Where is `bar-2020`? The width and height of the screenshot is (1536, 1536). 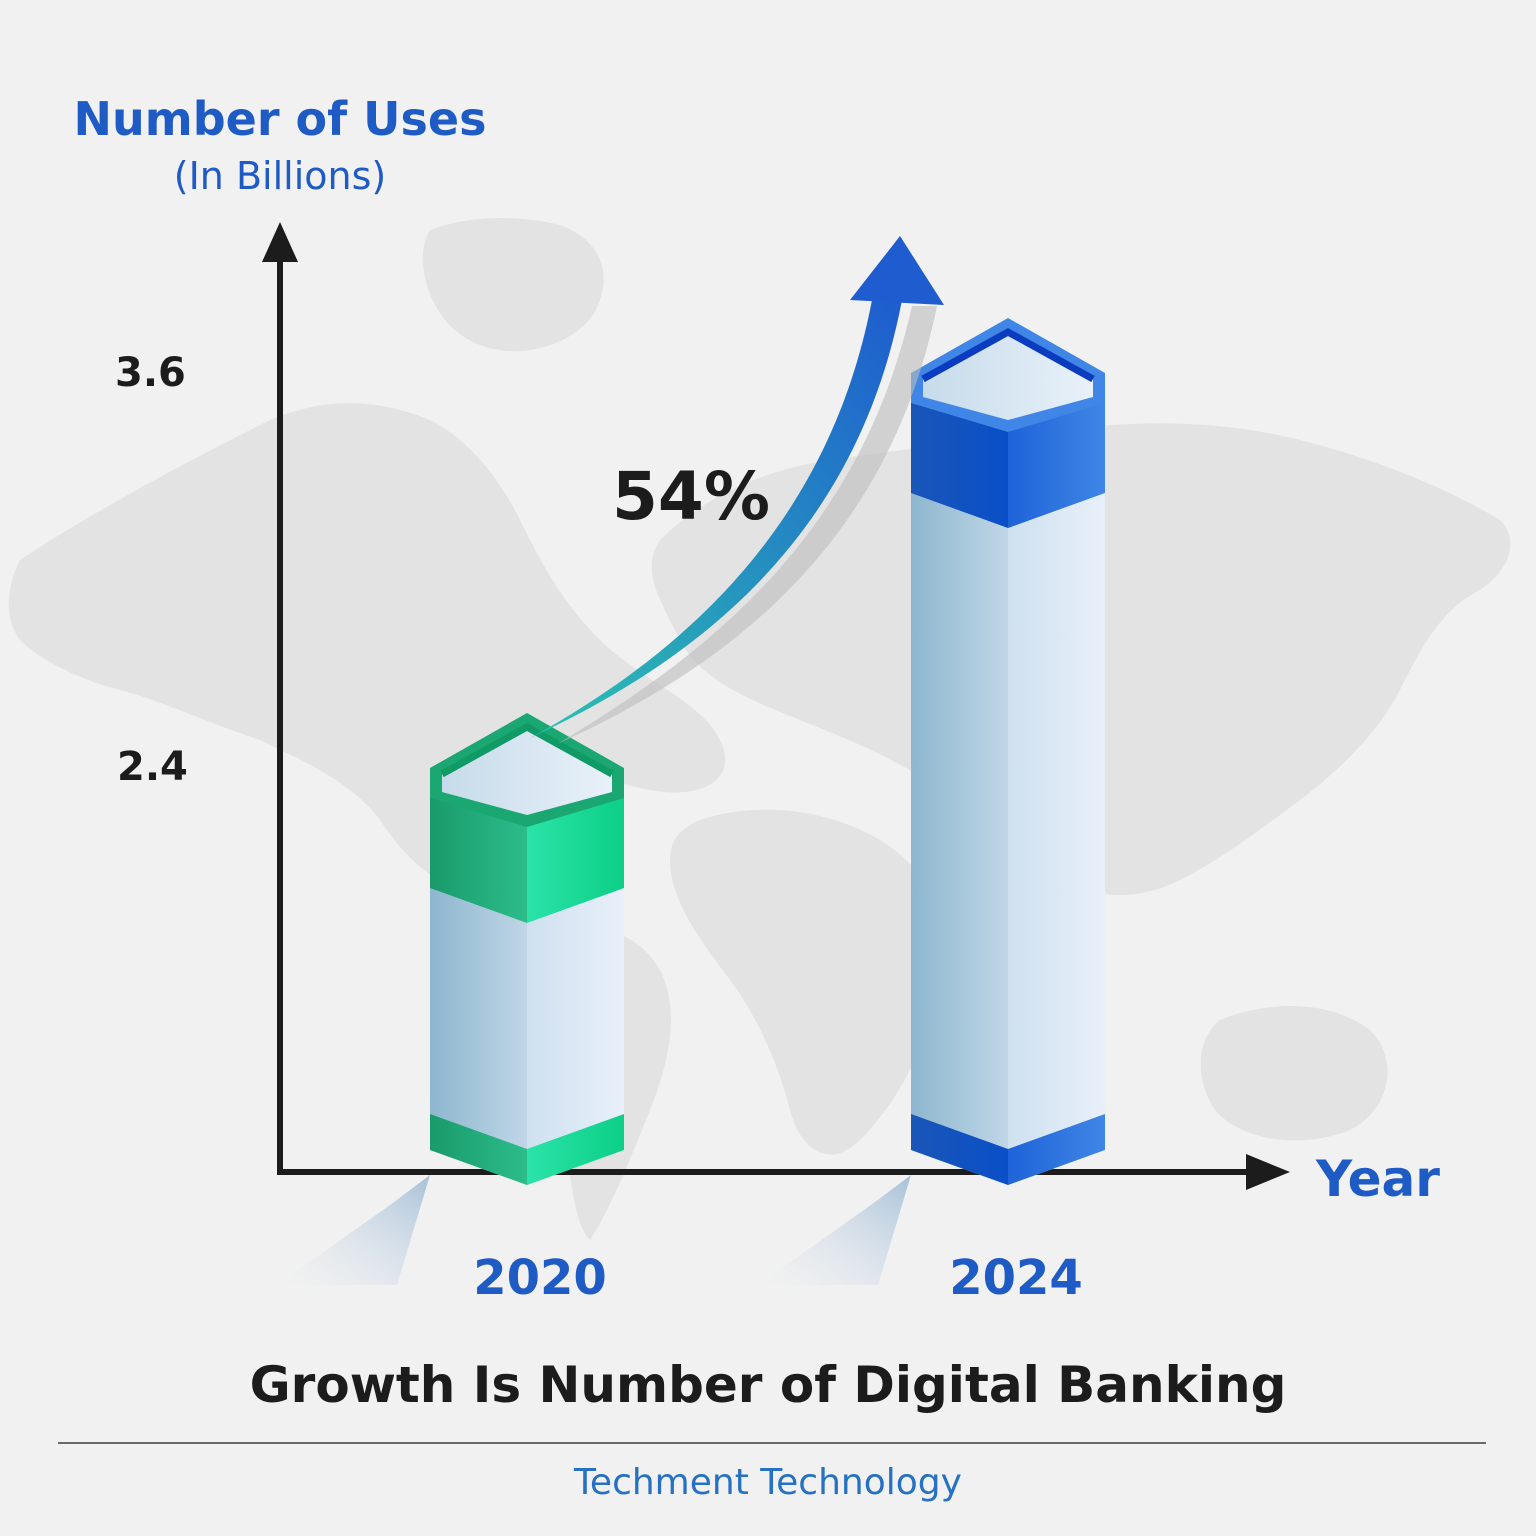 bar-2020 is located at coordinates (450, 999).